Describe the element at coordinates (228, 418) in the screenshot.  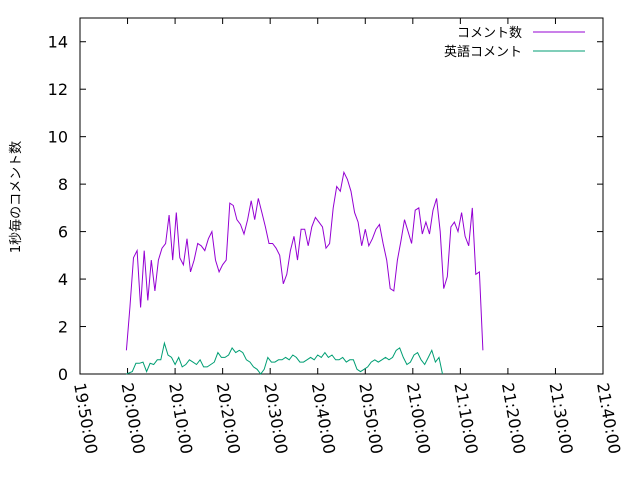
I see `x-tick-label: 20:20:00` at that location.